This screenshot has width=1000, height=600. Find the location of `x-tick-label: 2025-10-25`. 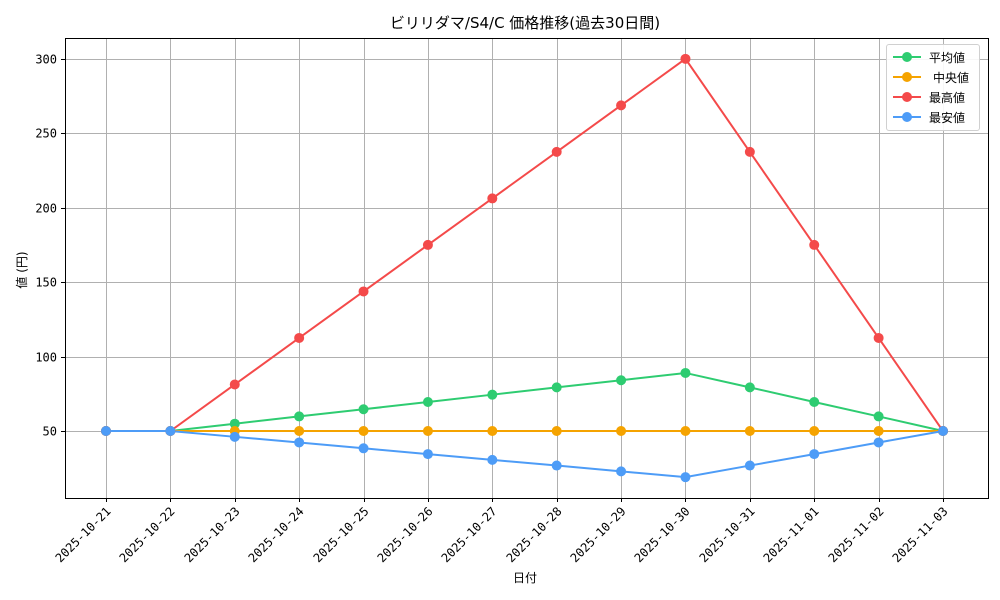

x-tick-label: 2025-10-25 is located at coordinates (341, 534).